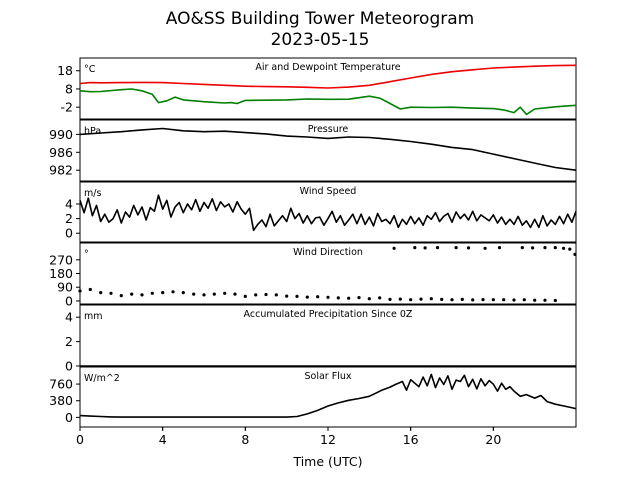 This screenshot has height=480, width=640. I want to click on y-tick-label: 2, so click(69, 341).